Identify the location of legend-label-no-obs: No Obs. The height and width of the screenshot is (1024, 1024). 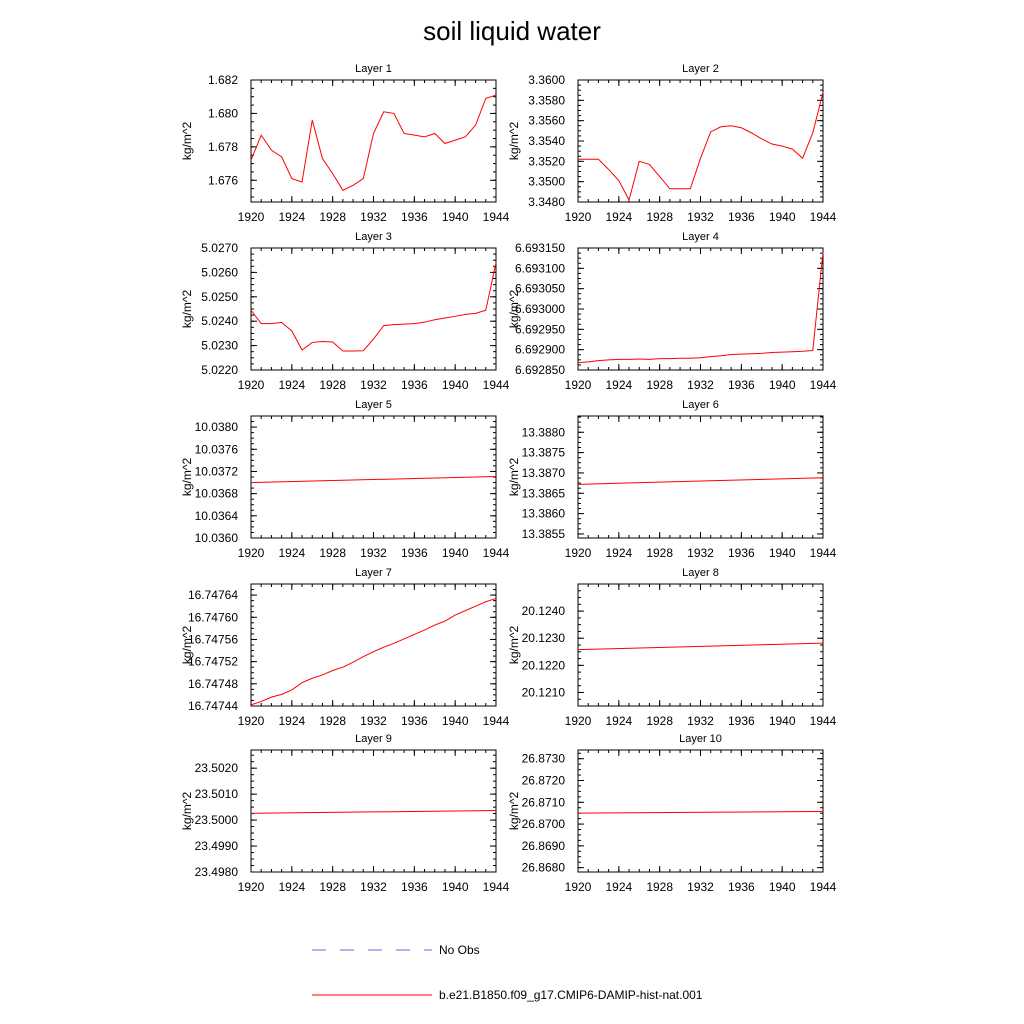
(459, 950).